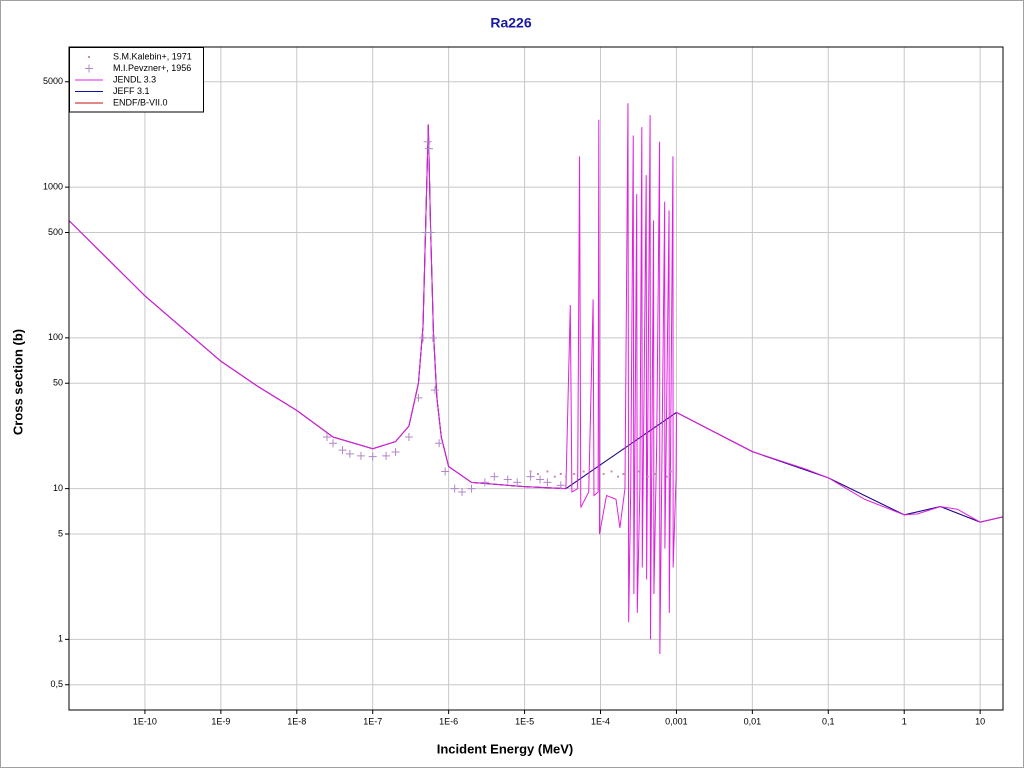  What do you see at coordinates (140, 102) in the screenshot?
I see `legend-label: ENDF/B-VII.0` at bounding box center [140, 102].